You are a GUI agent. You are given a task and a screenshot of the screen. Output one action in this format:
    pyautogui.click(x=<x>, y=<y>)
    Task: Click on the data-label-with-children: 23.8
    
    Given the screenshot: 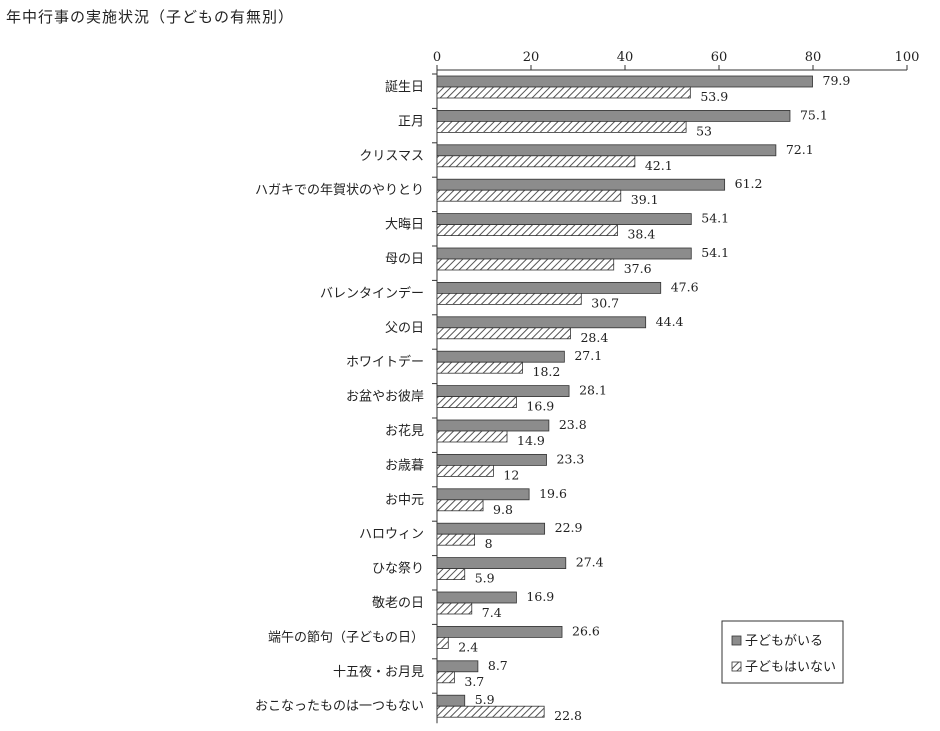 What is the action you would take?
    pyautogui.click(x=573, y=424)
    